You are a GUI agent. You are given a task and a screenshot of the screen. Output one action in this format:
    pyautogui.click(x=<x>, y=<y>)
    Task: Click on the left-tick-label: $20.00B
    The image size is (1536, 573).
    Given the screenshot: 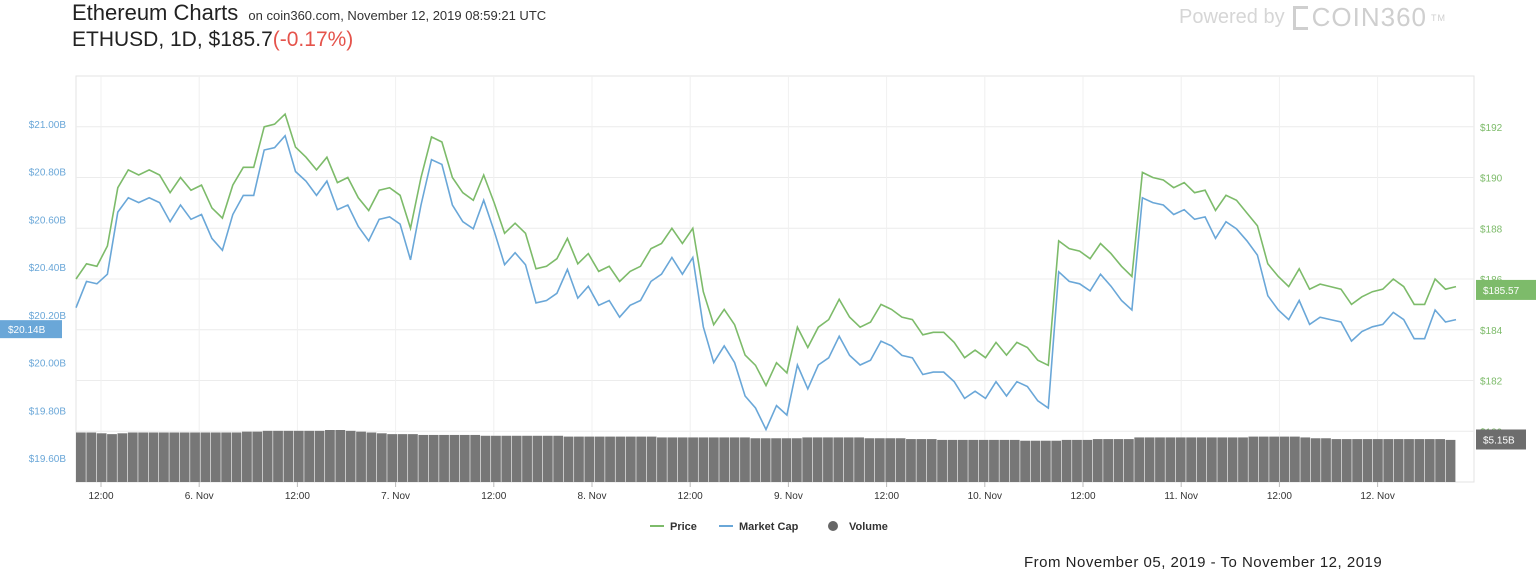 What is the action you would take?
    pyautogui.click(x=48, y=364)
    